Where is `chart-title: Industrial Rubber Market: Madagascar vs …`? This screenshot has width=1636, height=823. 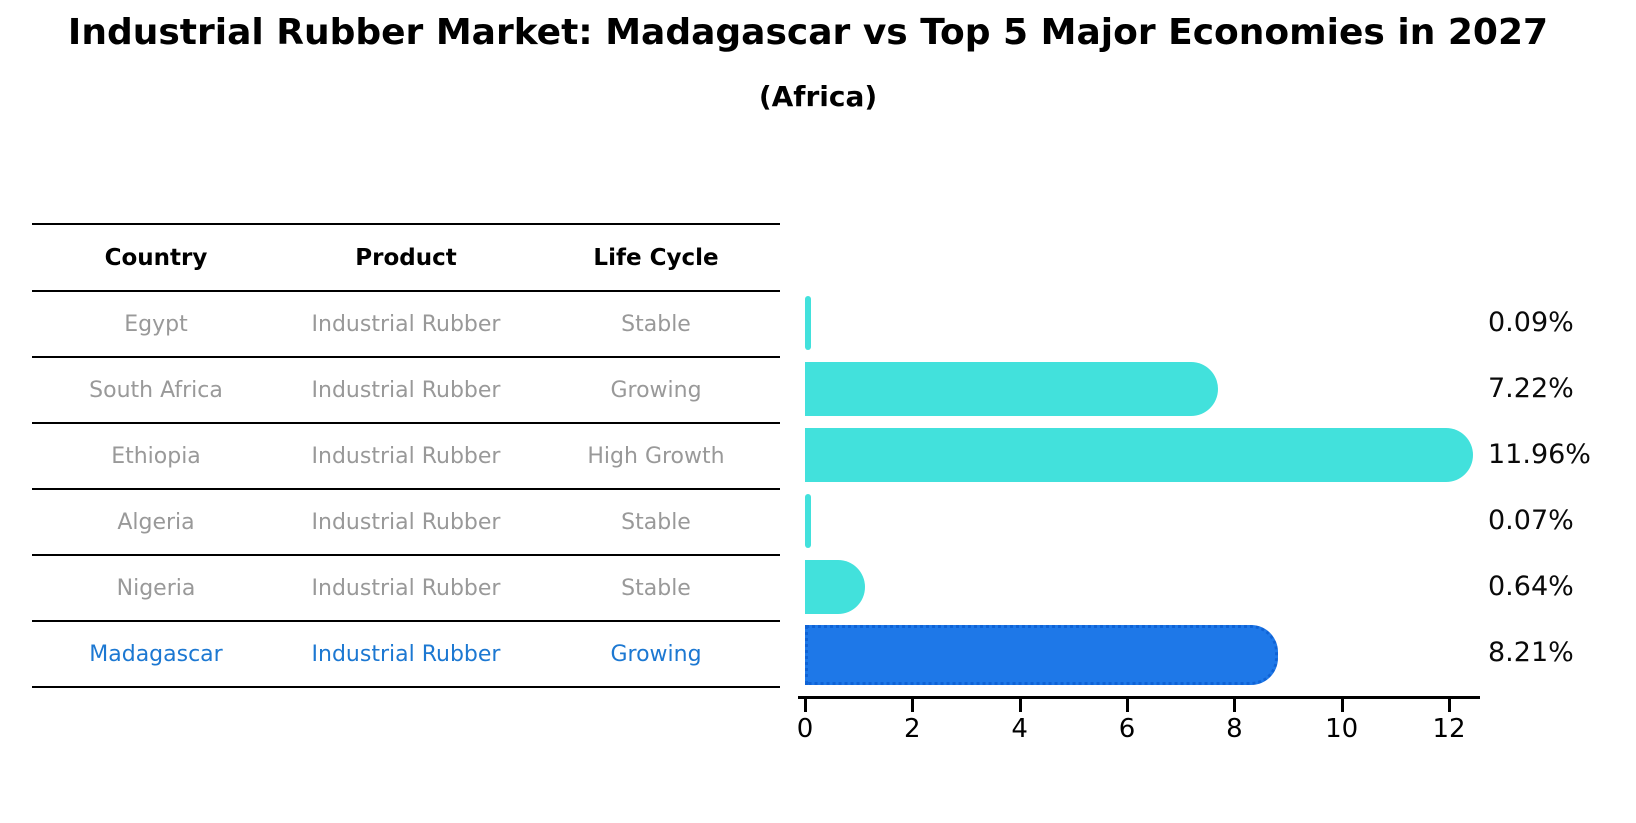 chart-title: Industrial Rubber Market: Madagascar vs … is located at coordinates (808, 32).